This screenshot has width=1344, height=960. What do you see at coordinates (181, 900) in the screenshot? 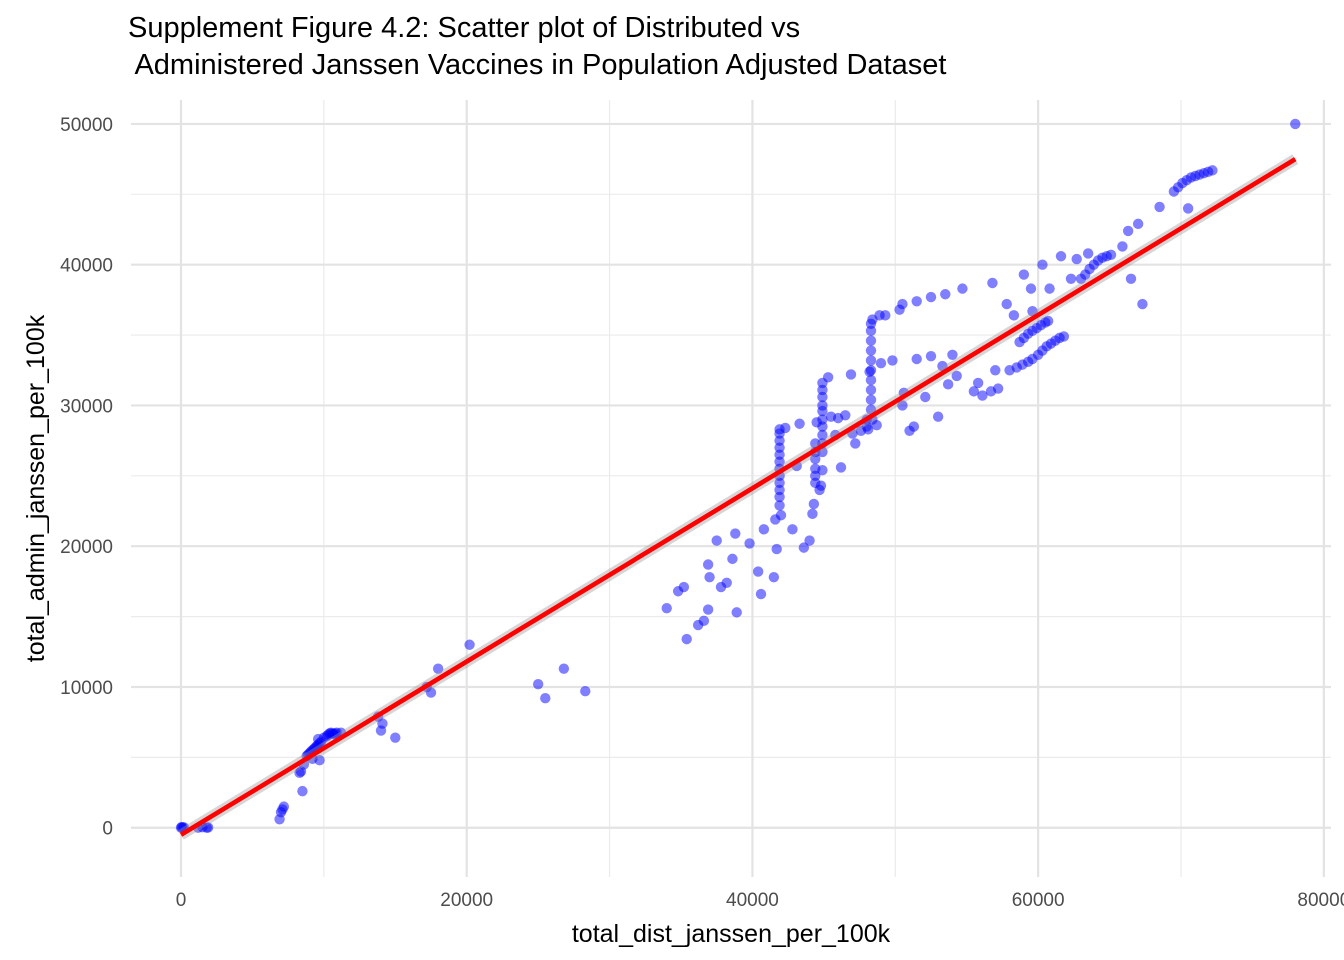
I see `x-tick-label: 0` at bounding box center [181, 900].